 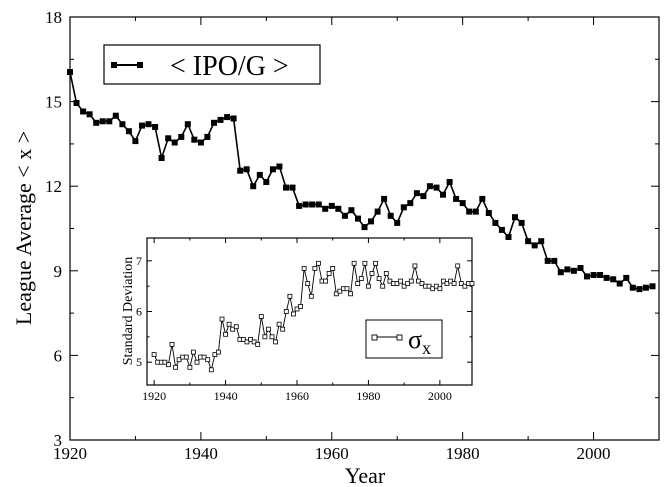 I want to click on main-y-tick-label: 18, so click(x=53, y=17).